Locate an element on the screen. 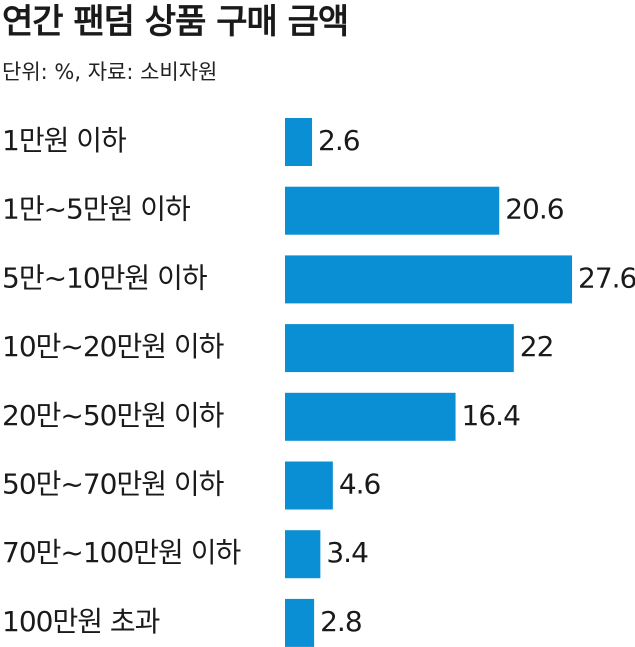 This screenshot has height=647, width=635. value-label: 27.6 is located at coordinates (606, 277).